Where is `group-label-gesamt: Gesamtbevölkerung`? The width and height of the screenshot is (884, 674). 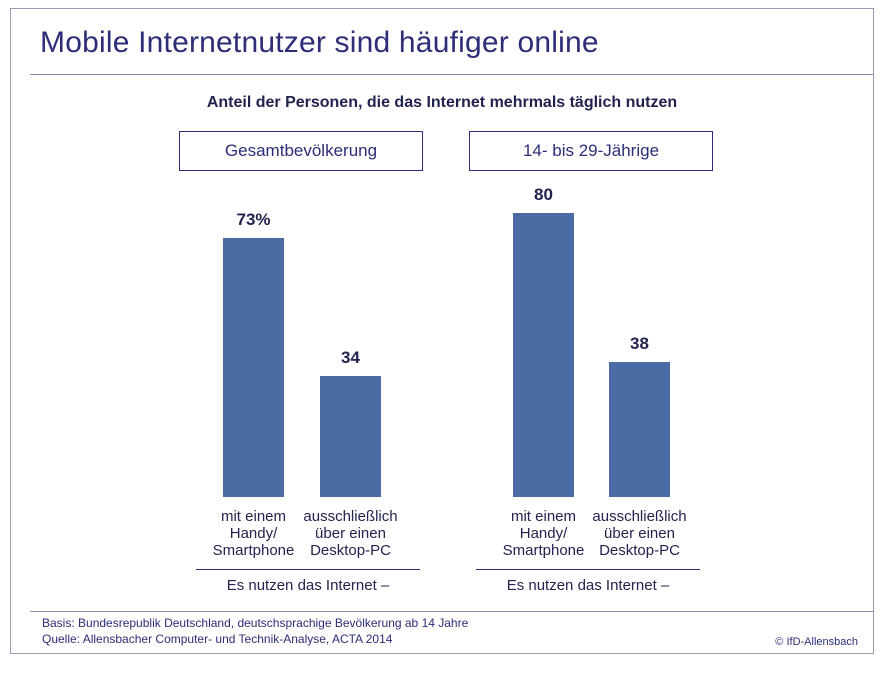
group-label-gesamt: Gesamtbevölkerung is located at coordinates (301, 151).